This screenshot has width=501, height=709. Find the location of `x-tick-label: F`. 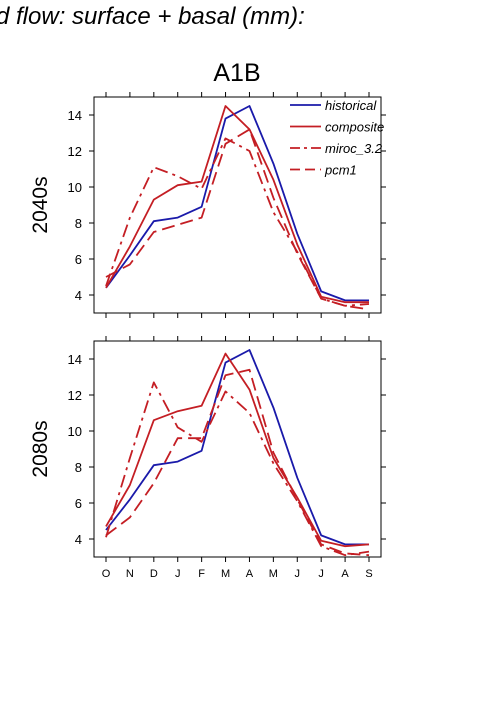

x-tick-label: F is located at coordinates (201, 574).